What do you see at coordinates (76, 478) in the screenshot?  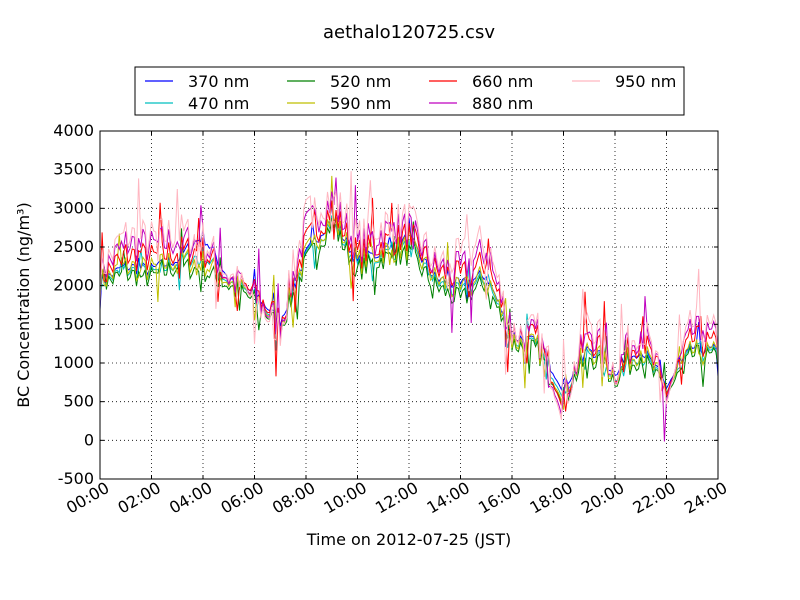 I see `y-tick-label: -500` at bounding box center [76, 478].